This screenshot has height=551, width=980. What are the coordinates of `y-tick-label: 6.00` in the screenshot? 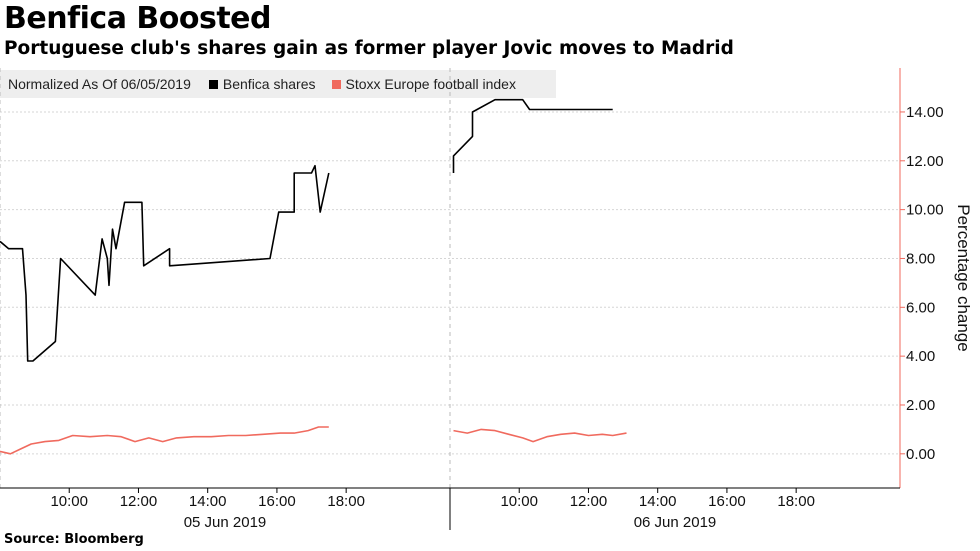 It's located at (920, 307).